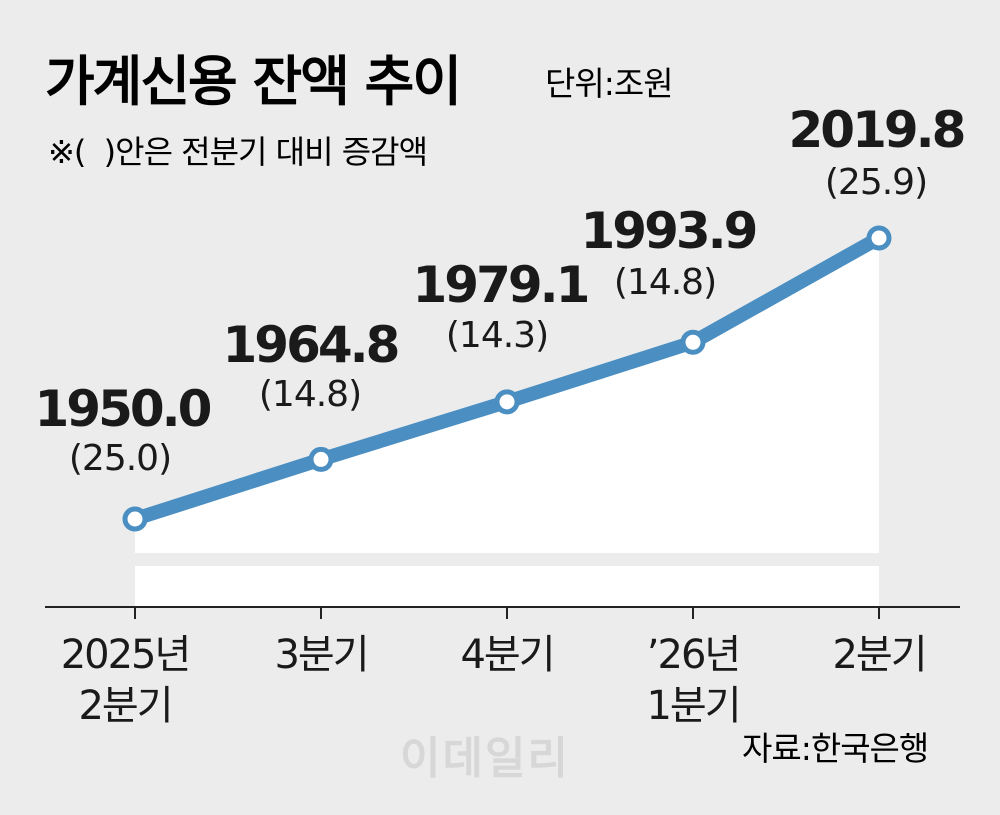 The width and height of the screenshot is (1000, 815). Describe the element at coordinates (878, 655) in the screenshot. I see `x-tick-label-5: 2분기` at that location.